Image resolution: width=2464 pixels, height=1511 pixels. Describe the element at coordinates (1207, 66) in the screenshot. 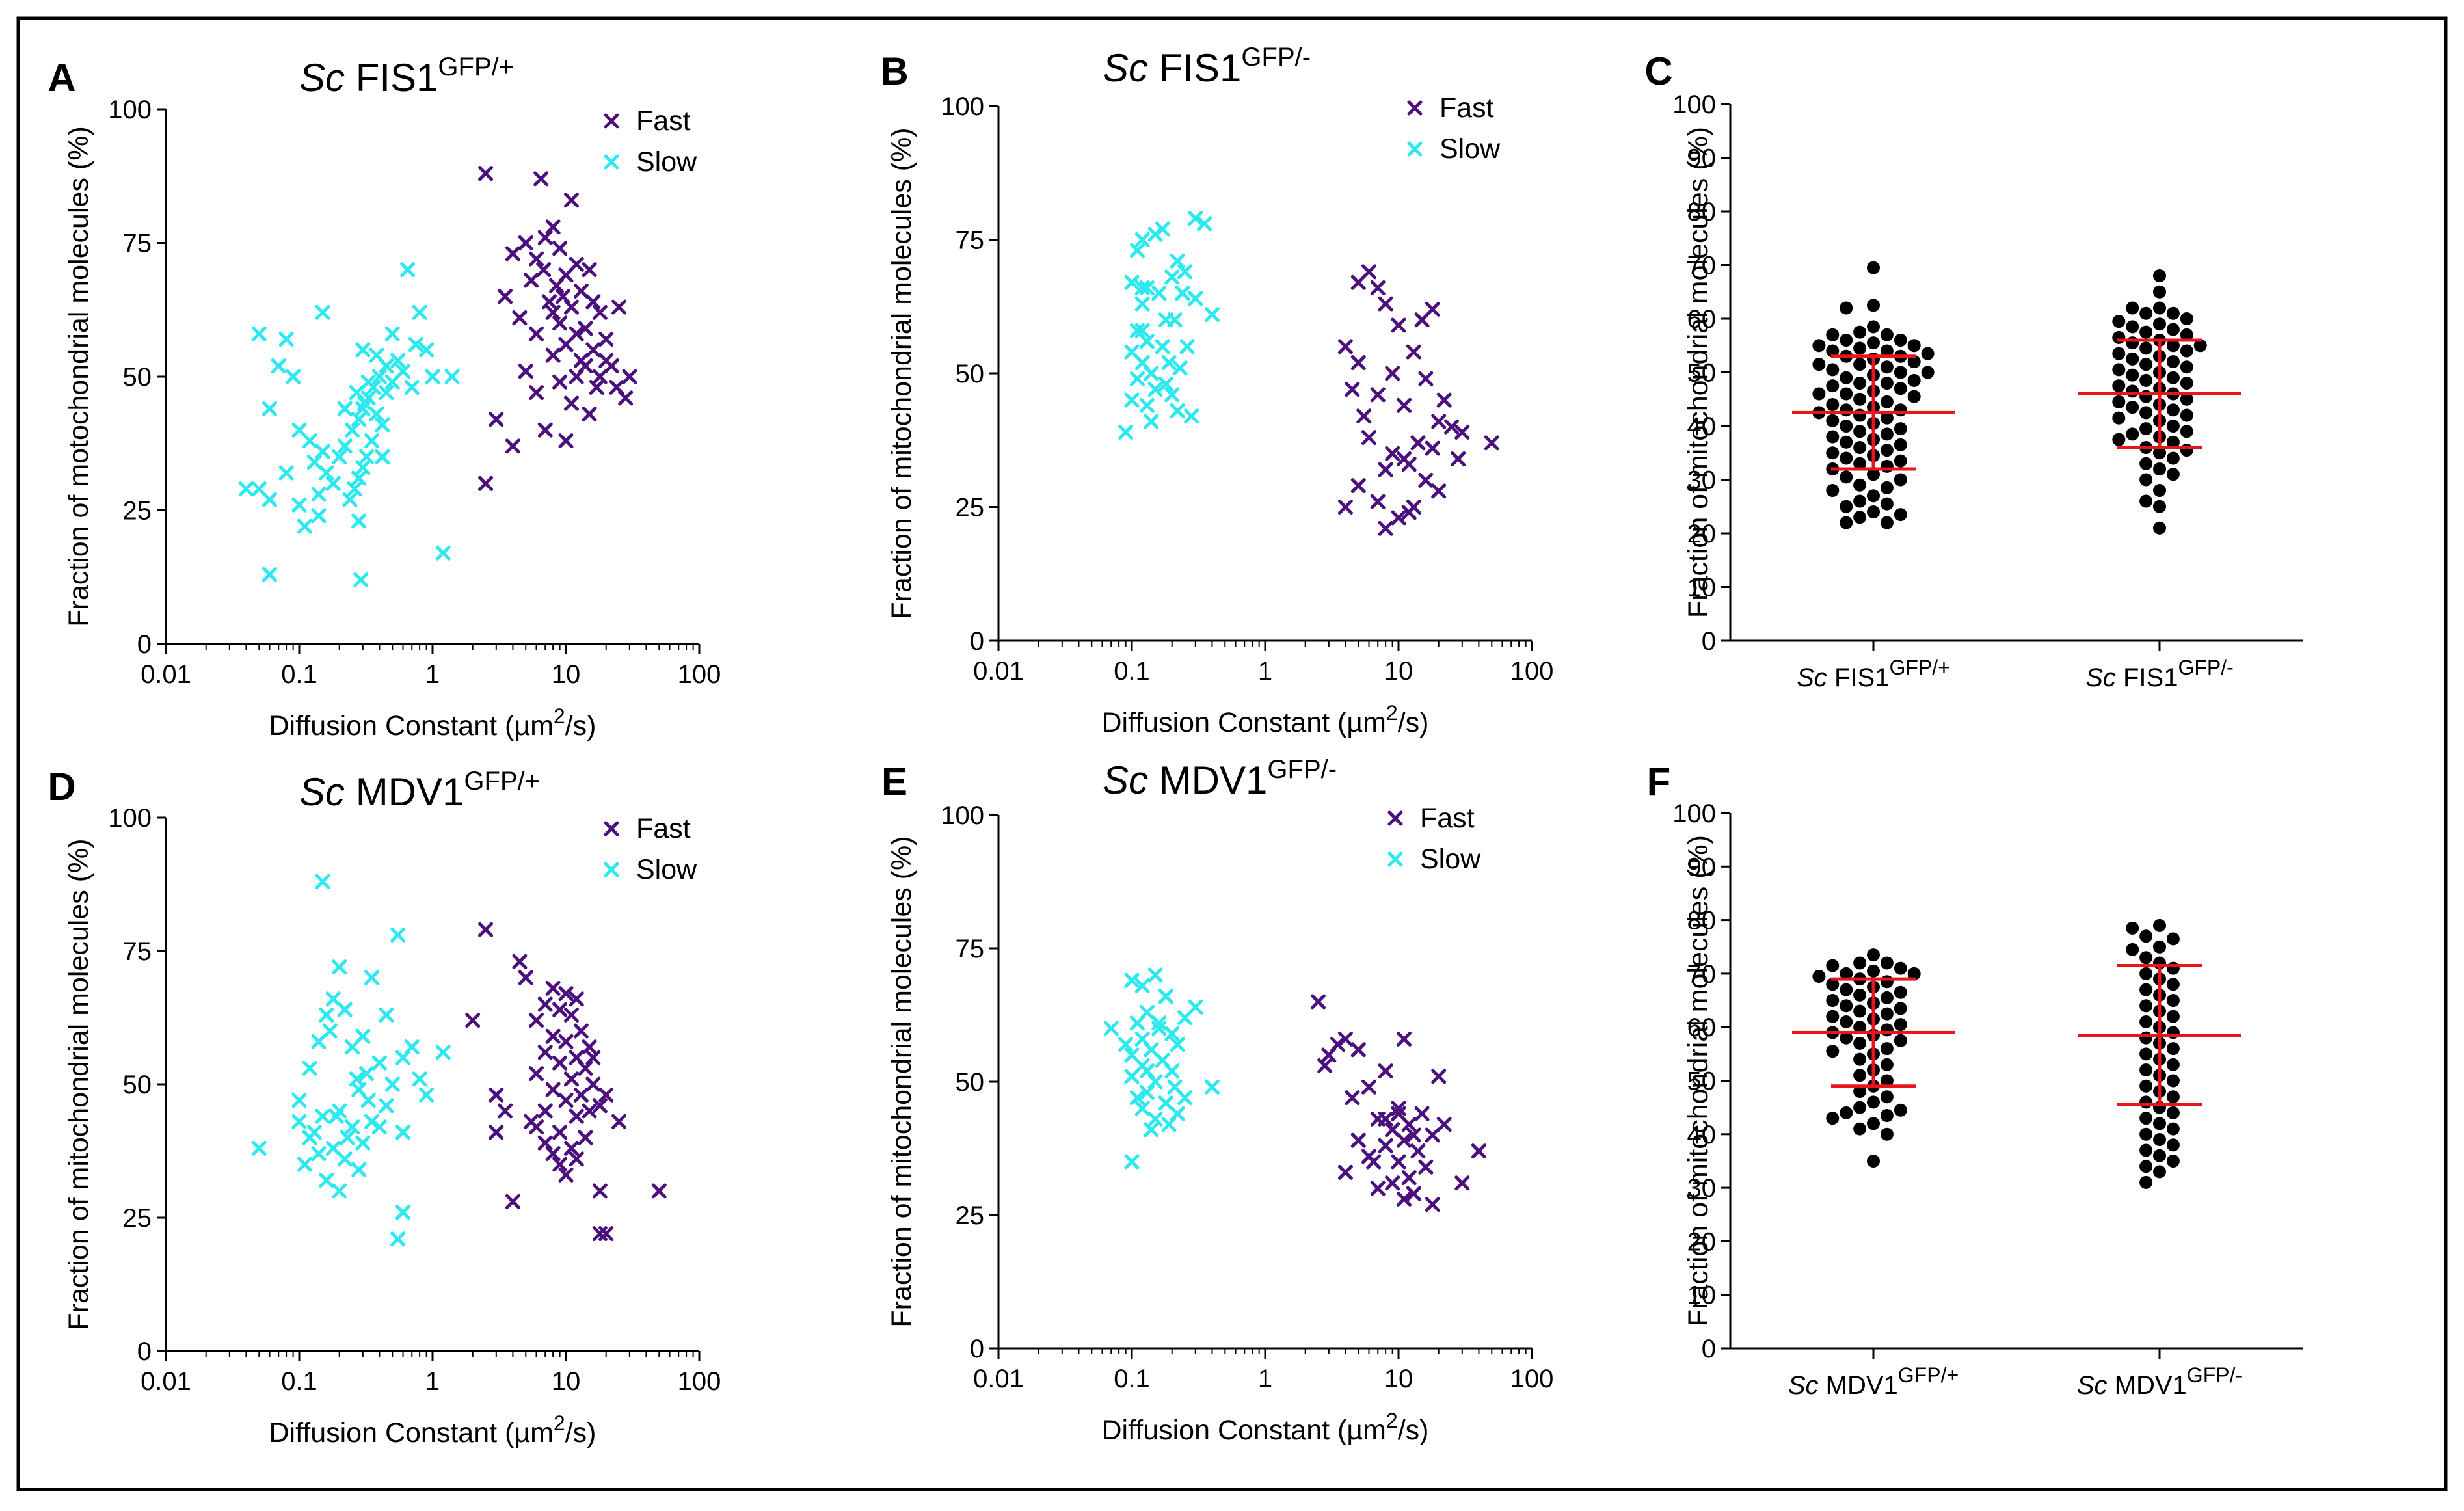

I see `panel-title: Sc FIS1GFP/-` at that location.